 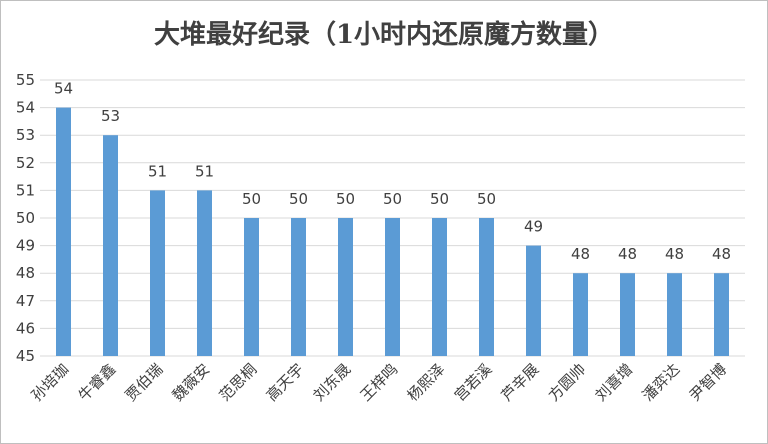 I want to click on y-tick-label: 46, so click(x=25, y=328).